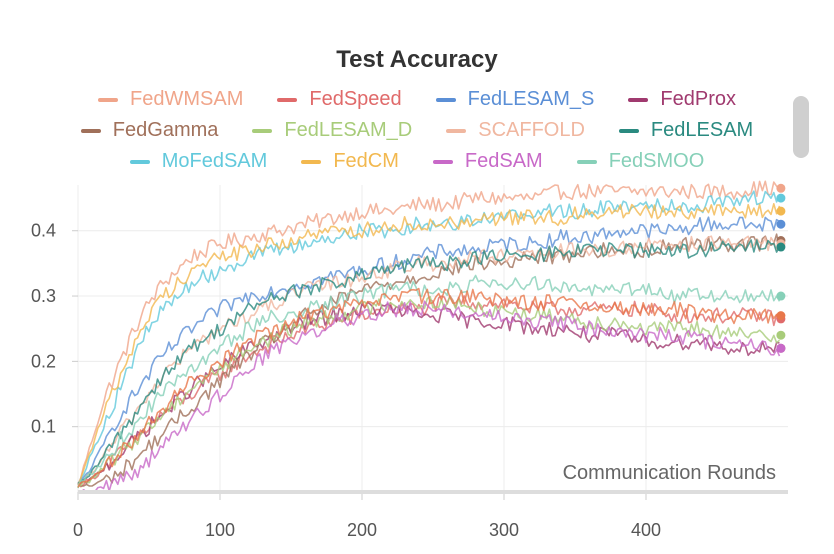 The height and width of the screenshot is (554, 834). Describe the element at coordinates (504, 530) in the screenshot. I see `x-tick-label: 300` at that location.